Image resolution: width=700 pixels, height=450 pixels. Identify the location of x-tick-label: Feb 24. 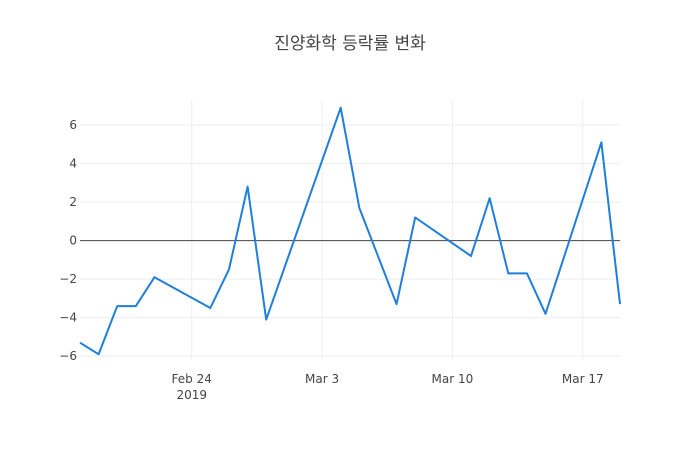
(192, 379).